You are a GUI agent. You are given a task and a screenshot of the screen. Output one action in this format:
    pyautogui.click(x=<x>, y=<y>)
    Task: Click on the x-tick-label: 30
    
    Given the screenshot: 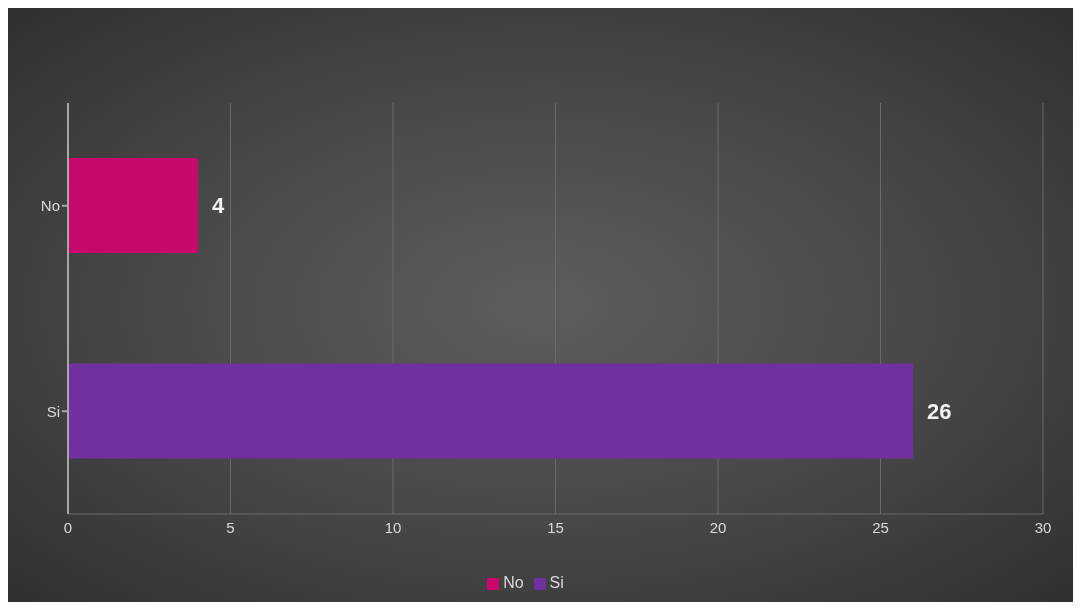 What is the action you would take?
    pyautogui.click(x=1043, y=527)
    